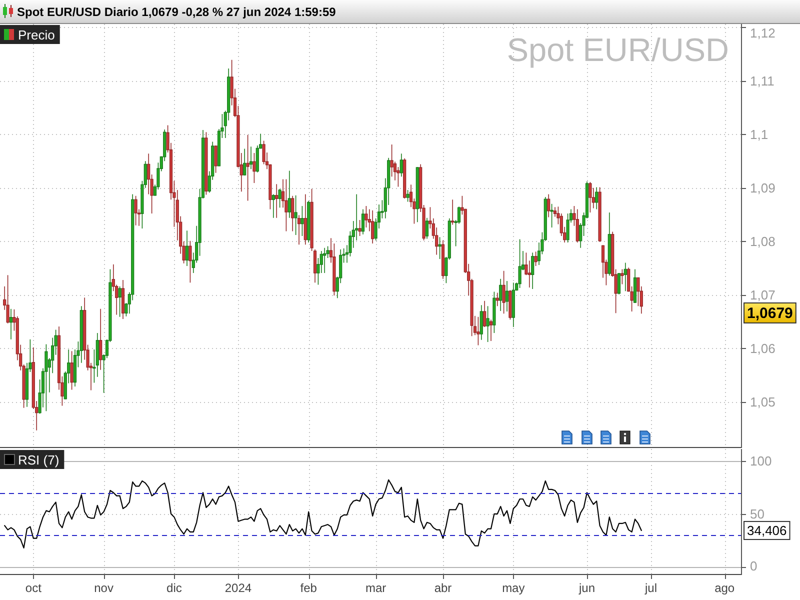 Image resolution: width=800 pixels, height=600 pixels. I want to click on y-tick-label: 1,1, so click(759, 134).